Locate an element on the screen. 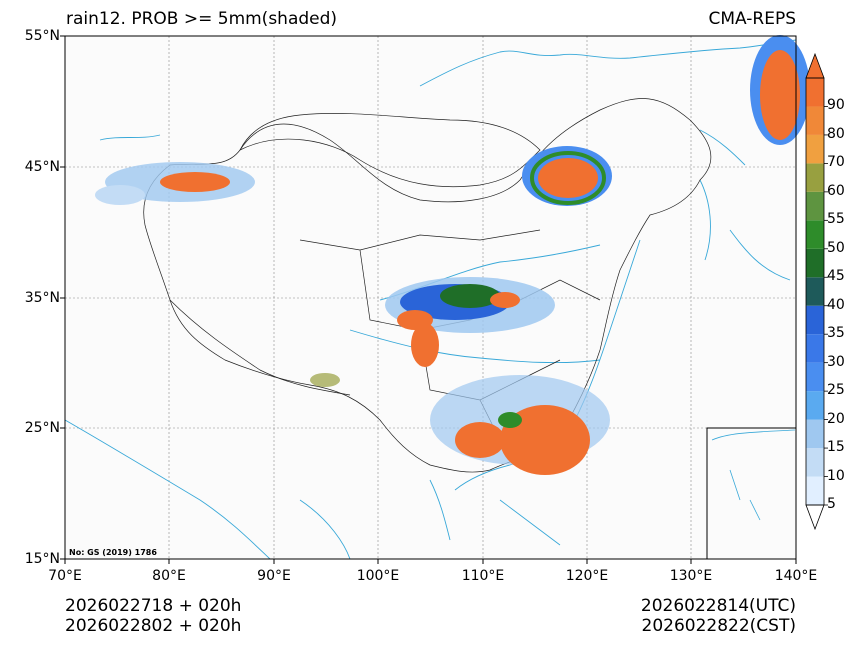  colorbar-label: 15 is located at coordinates (836, 447).